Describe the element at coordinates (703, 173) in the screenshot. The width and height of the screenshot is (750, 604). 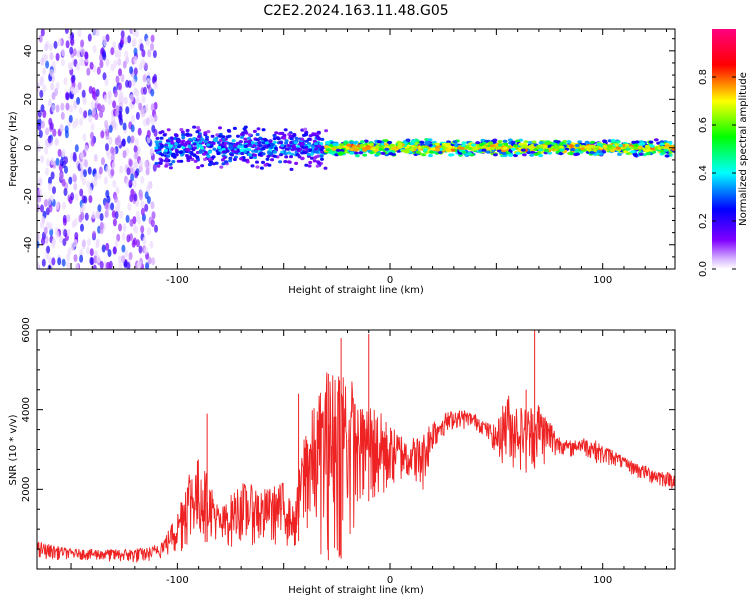
I see `colorbar-tick-label: 0.4` at that location.